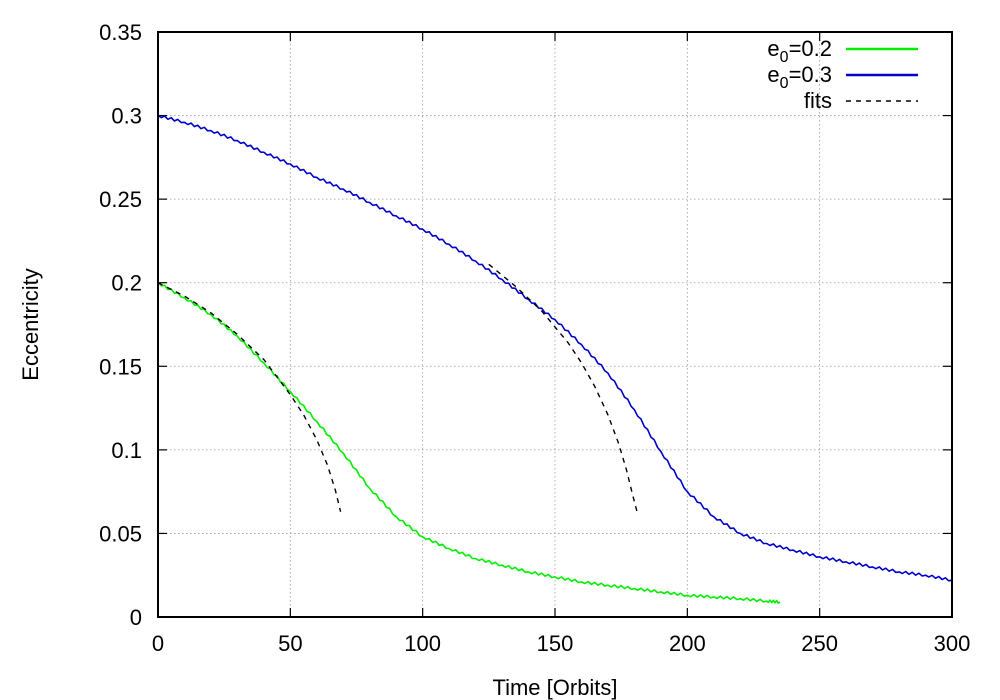  Describe the element at coordinates (126, 116) in the screenshot. I see `y-tick-label: 0.3` at that location.